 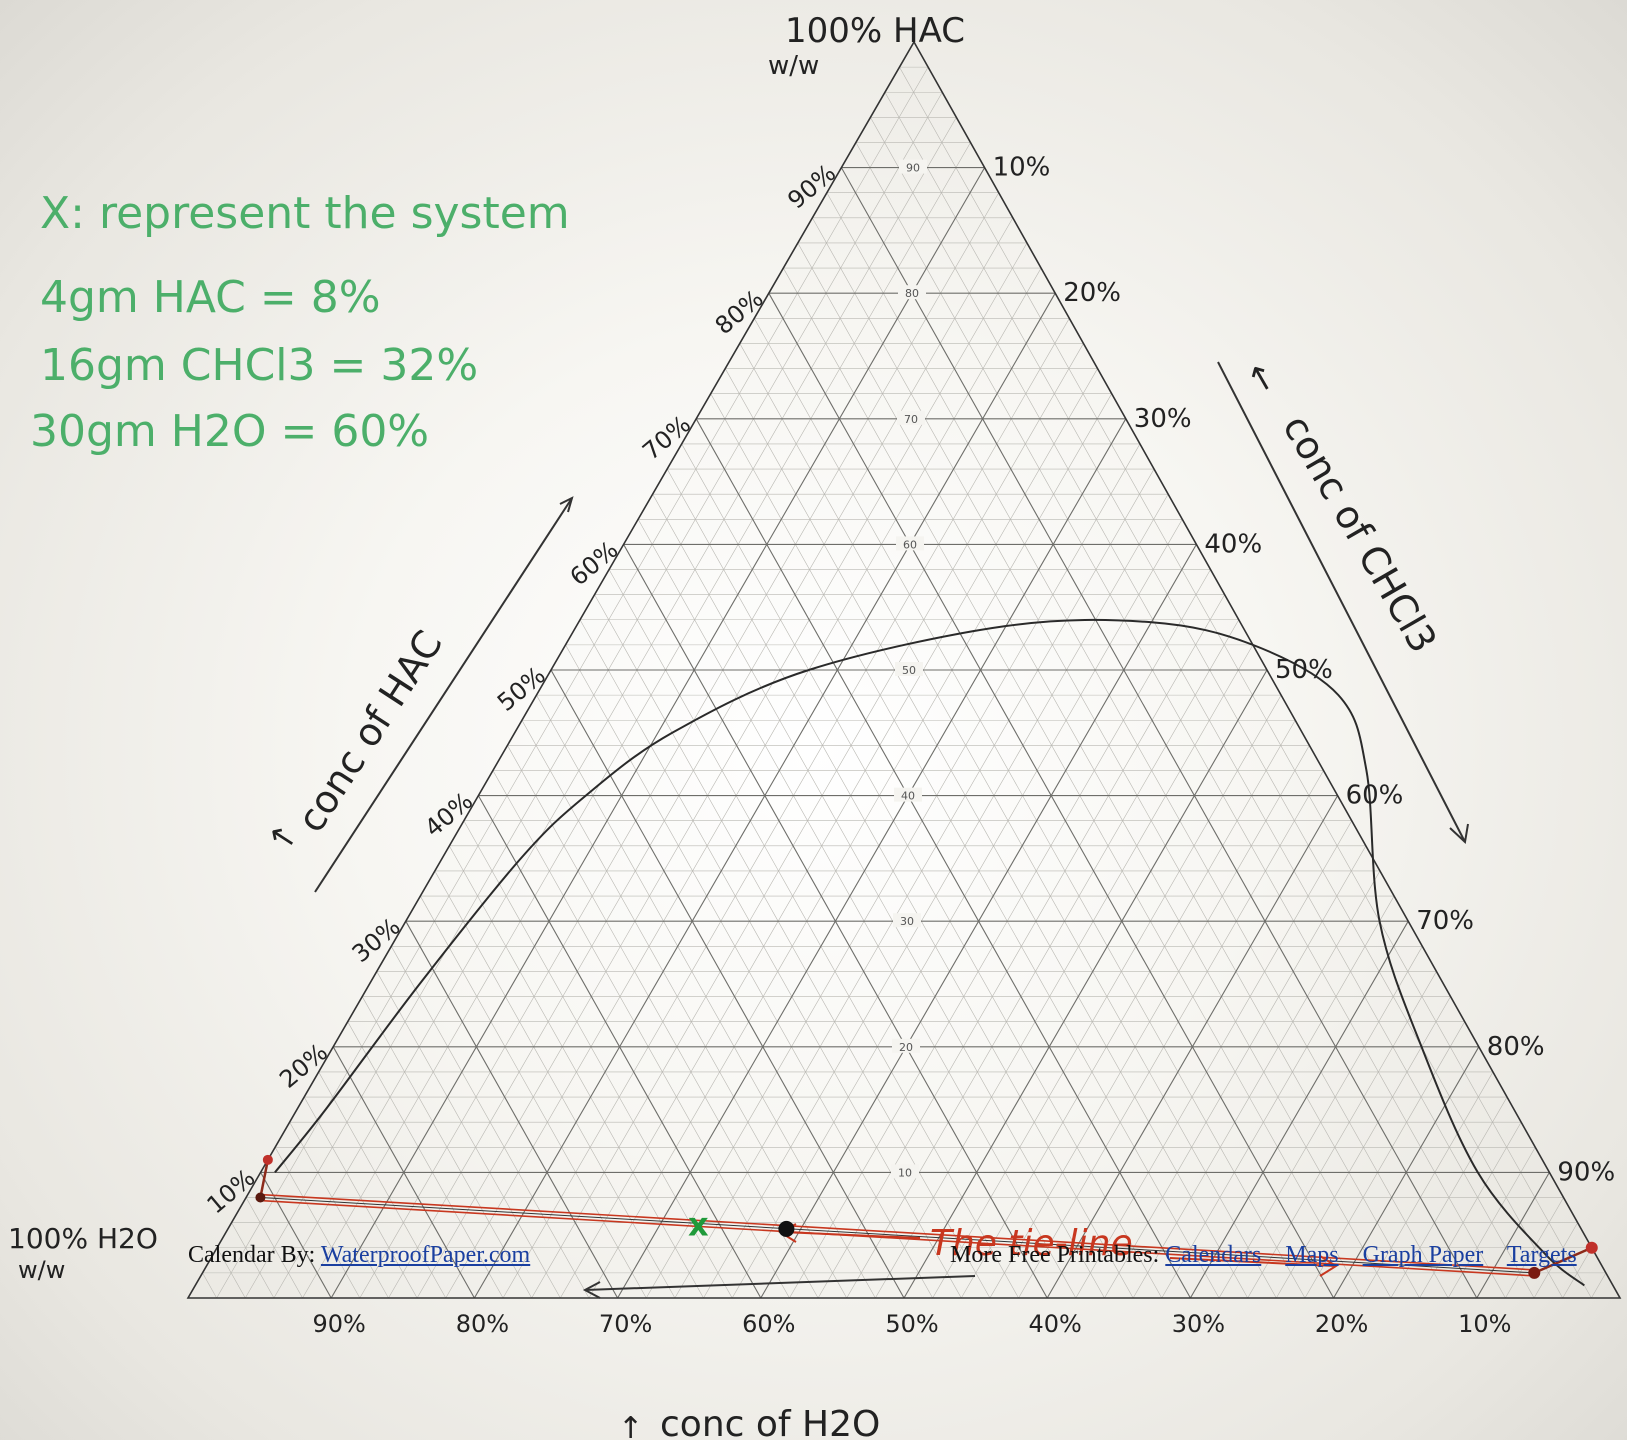 I want to click on tie-line-core, so click(x=897, y=1235).